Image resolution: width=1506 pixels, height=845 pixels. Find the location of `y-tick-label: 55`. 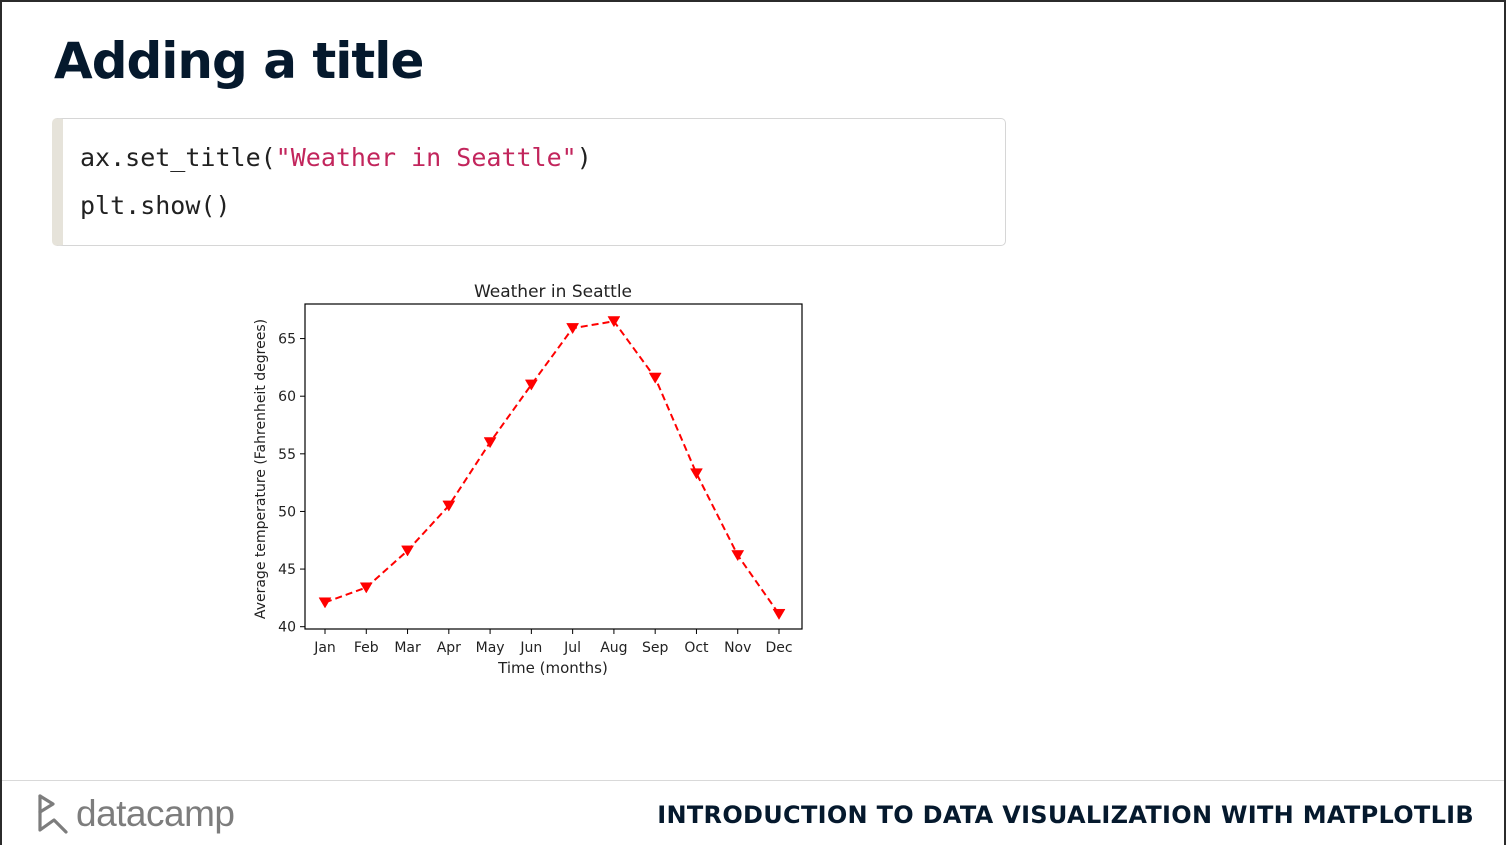

y-tick-label: 55 is located at coordinates (287, 455).